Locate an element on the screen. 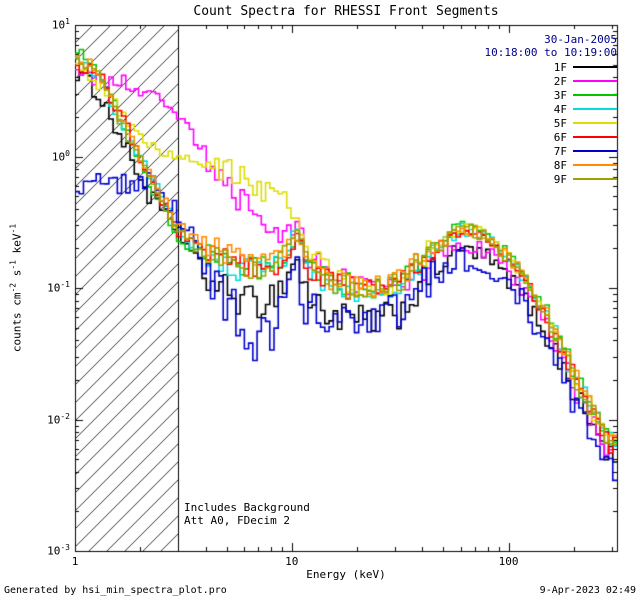 Image resolution: width=640 pixels, height=600 pixels. legend-label-3F: 3F is located at coordinates (560, 95).